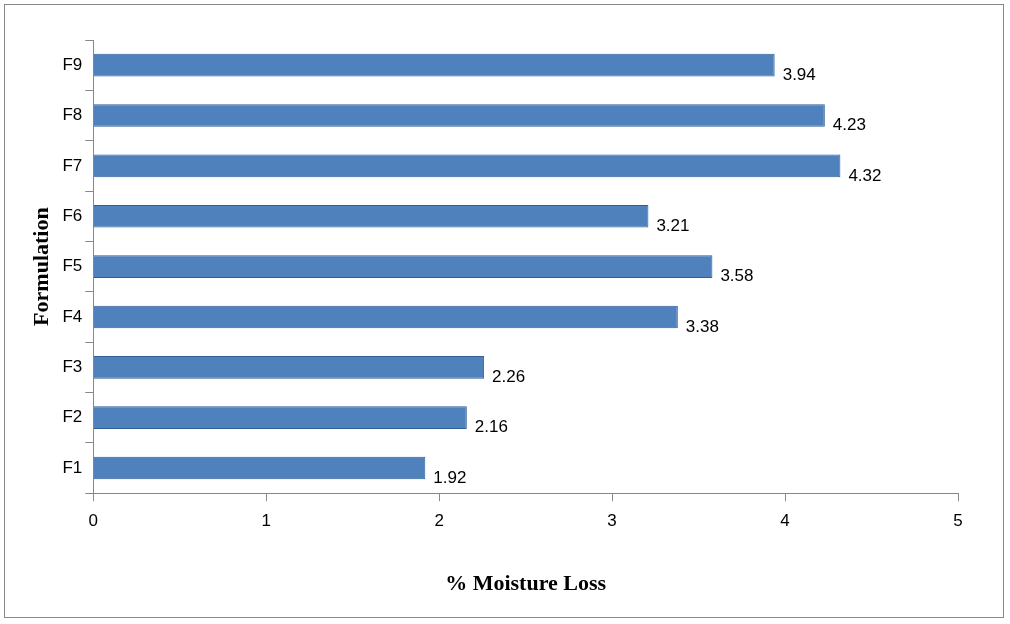 This screenshot has height=624, width=1010. What do you see at coordinates (450, 477) in the screenshot?
I see `data-label: 1.92` at bounding box center [450, 477].